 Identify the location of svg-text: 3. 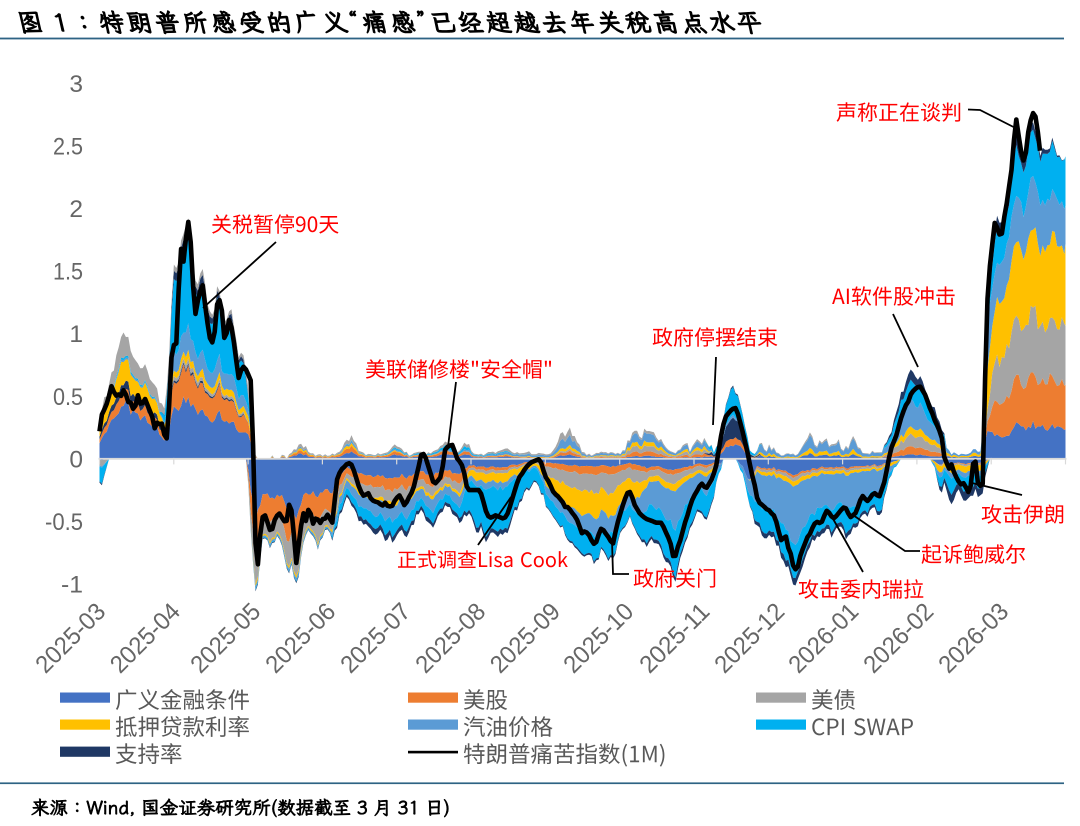
(76, 84).